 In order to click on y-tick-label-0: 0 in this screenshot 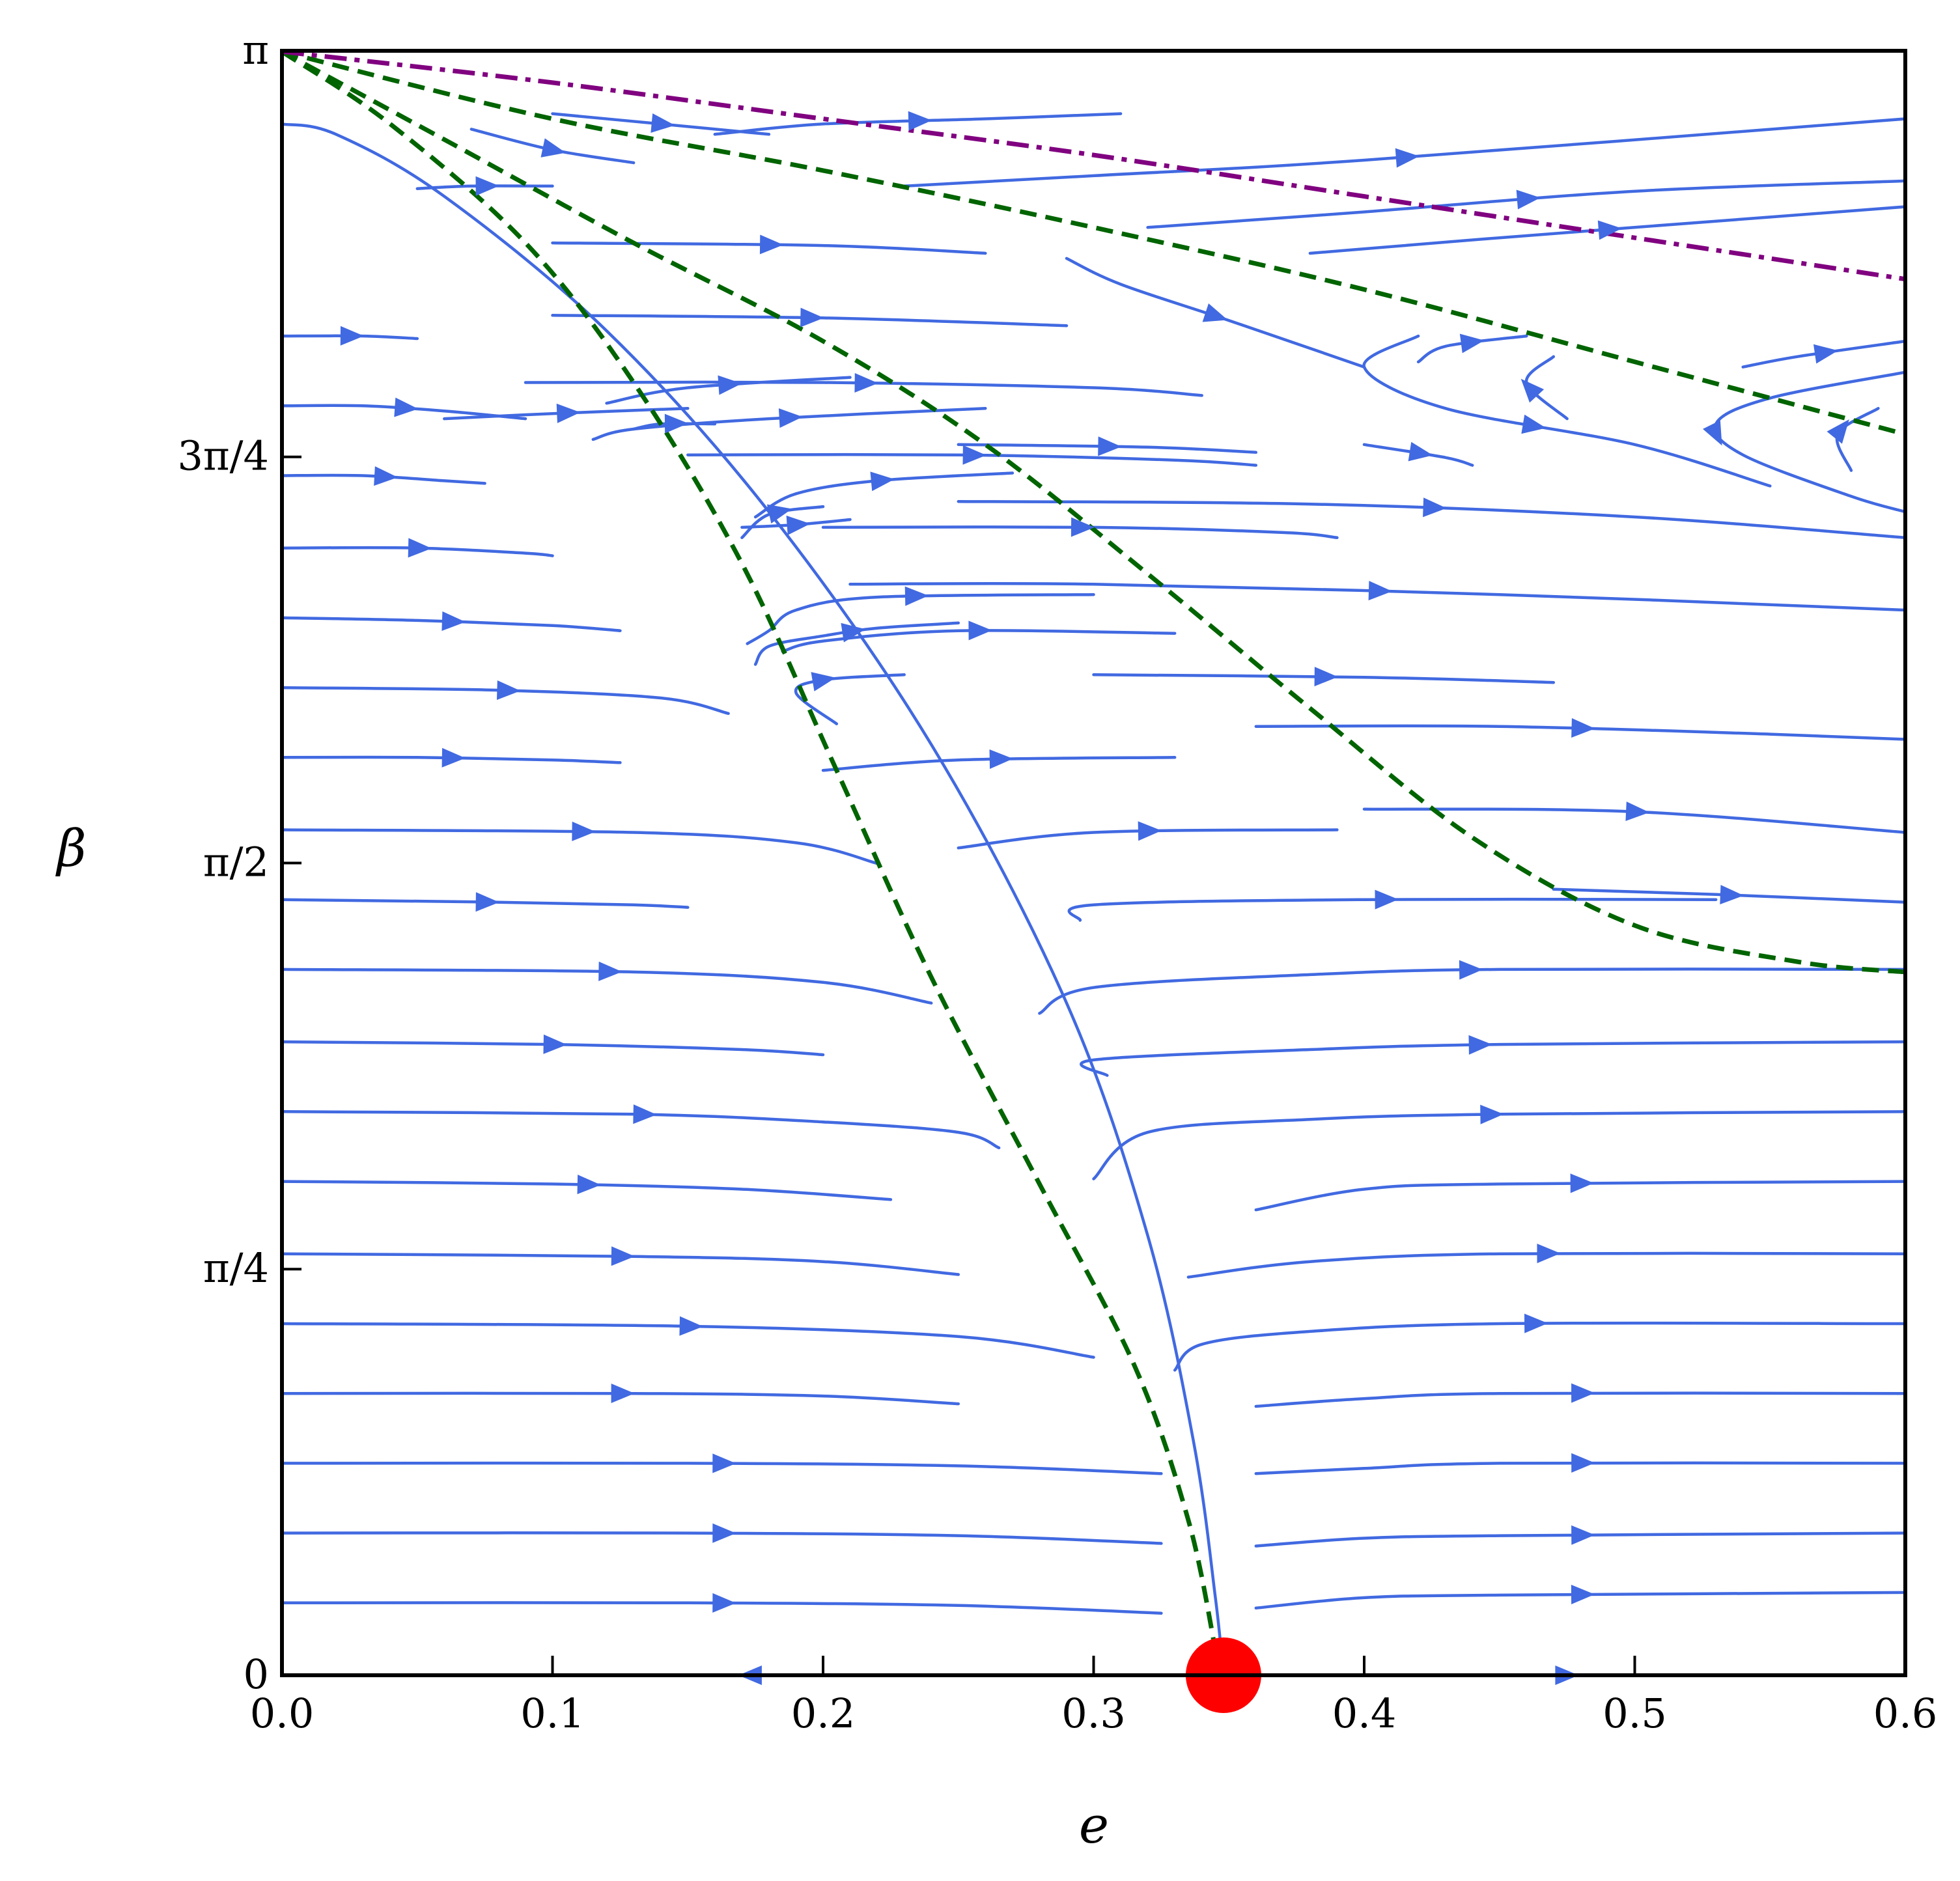, I will do `click(257, 1674)`.